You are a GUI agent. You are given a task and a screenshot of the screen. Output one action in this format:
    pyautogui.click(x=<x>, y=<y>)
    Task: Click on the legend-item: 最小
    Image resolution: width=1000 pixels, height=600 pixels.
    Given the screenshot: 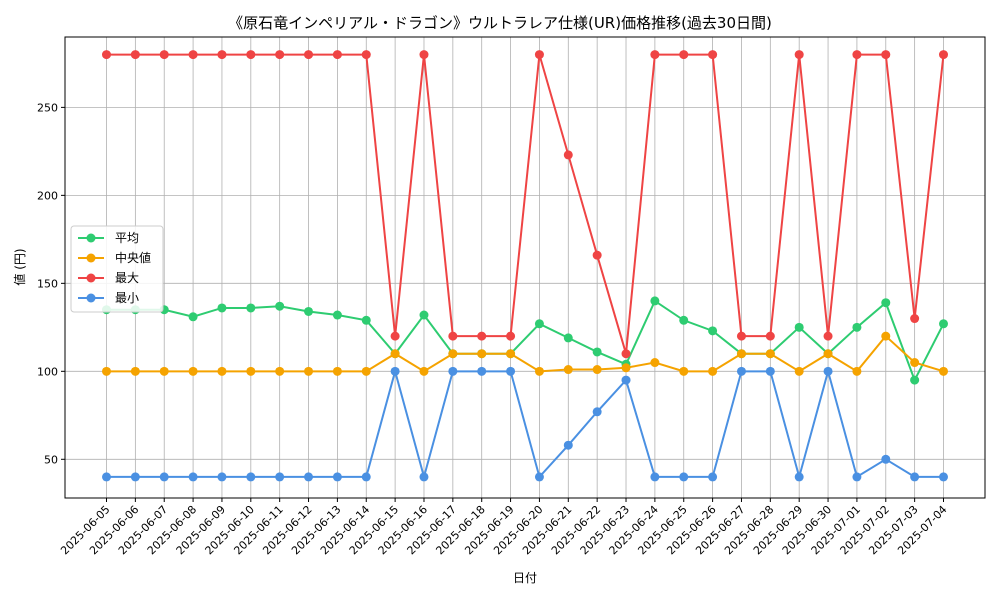 What is the action you would take?
    pyautogui.click(x=108, y=298)
    